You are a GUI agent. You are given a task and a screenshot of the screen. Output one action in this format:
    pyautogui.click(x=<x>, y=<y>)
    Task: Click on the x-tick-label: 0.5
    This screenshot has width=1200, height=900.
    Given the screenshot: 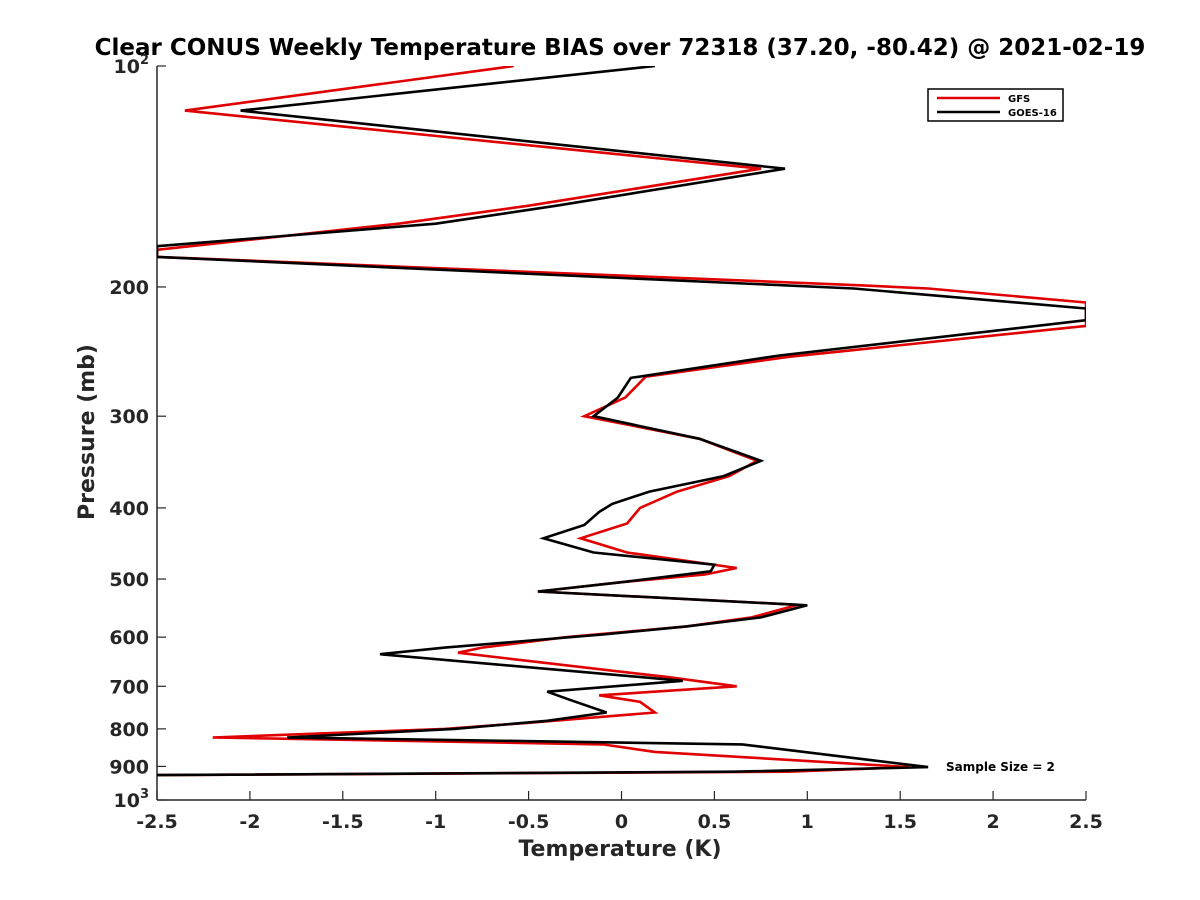 What is the action you would take?
    pyautogui.click(x=715, y=822)
    